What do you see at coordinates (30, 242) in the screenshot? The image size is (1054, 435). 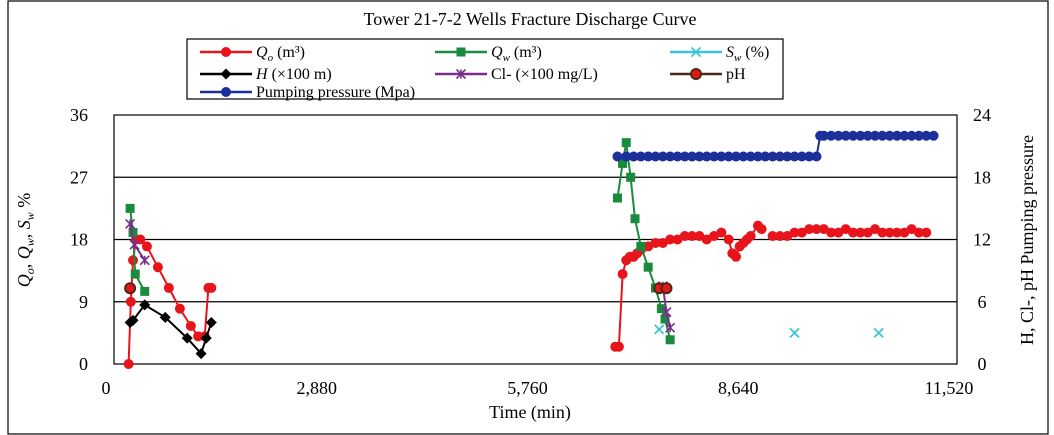 I see `y-label-q-sub2: w` at bounding box center [30, 242].